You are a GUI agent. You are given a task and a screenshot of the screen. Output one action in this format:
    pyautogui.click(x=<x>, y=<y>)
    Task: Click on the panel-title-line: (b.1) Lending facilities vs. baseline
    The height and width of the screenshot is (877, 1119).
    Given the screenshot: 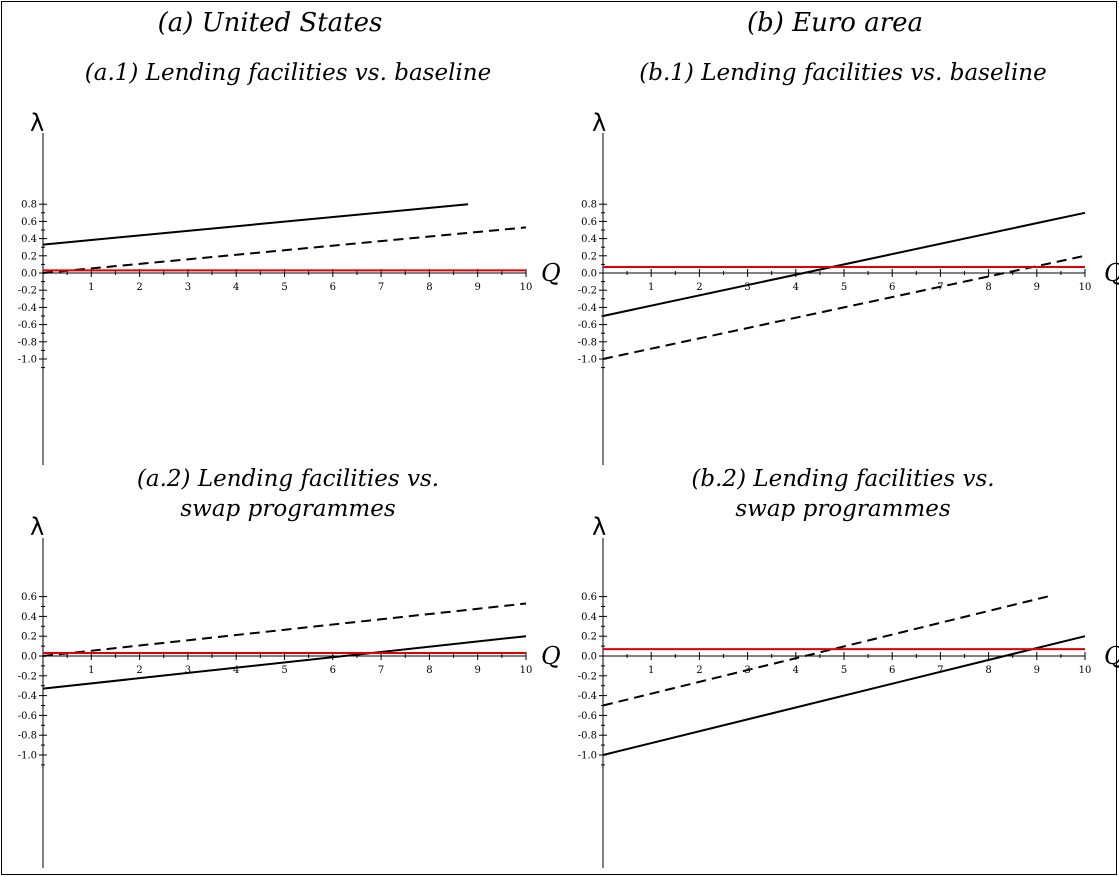 What is the action you would take?
    pyautogui.click(x=842, y=73)
    